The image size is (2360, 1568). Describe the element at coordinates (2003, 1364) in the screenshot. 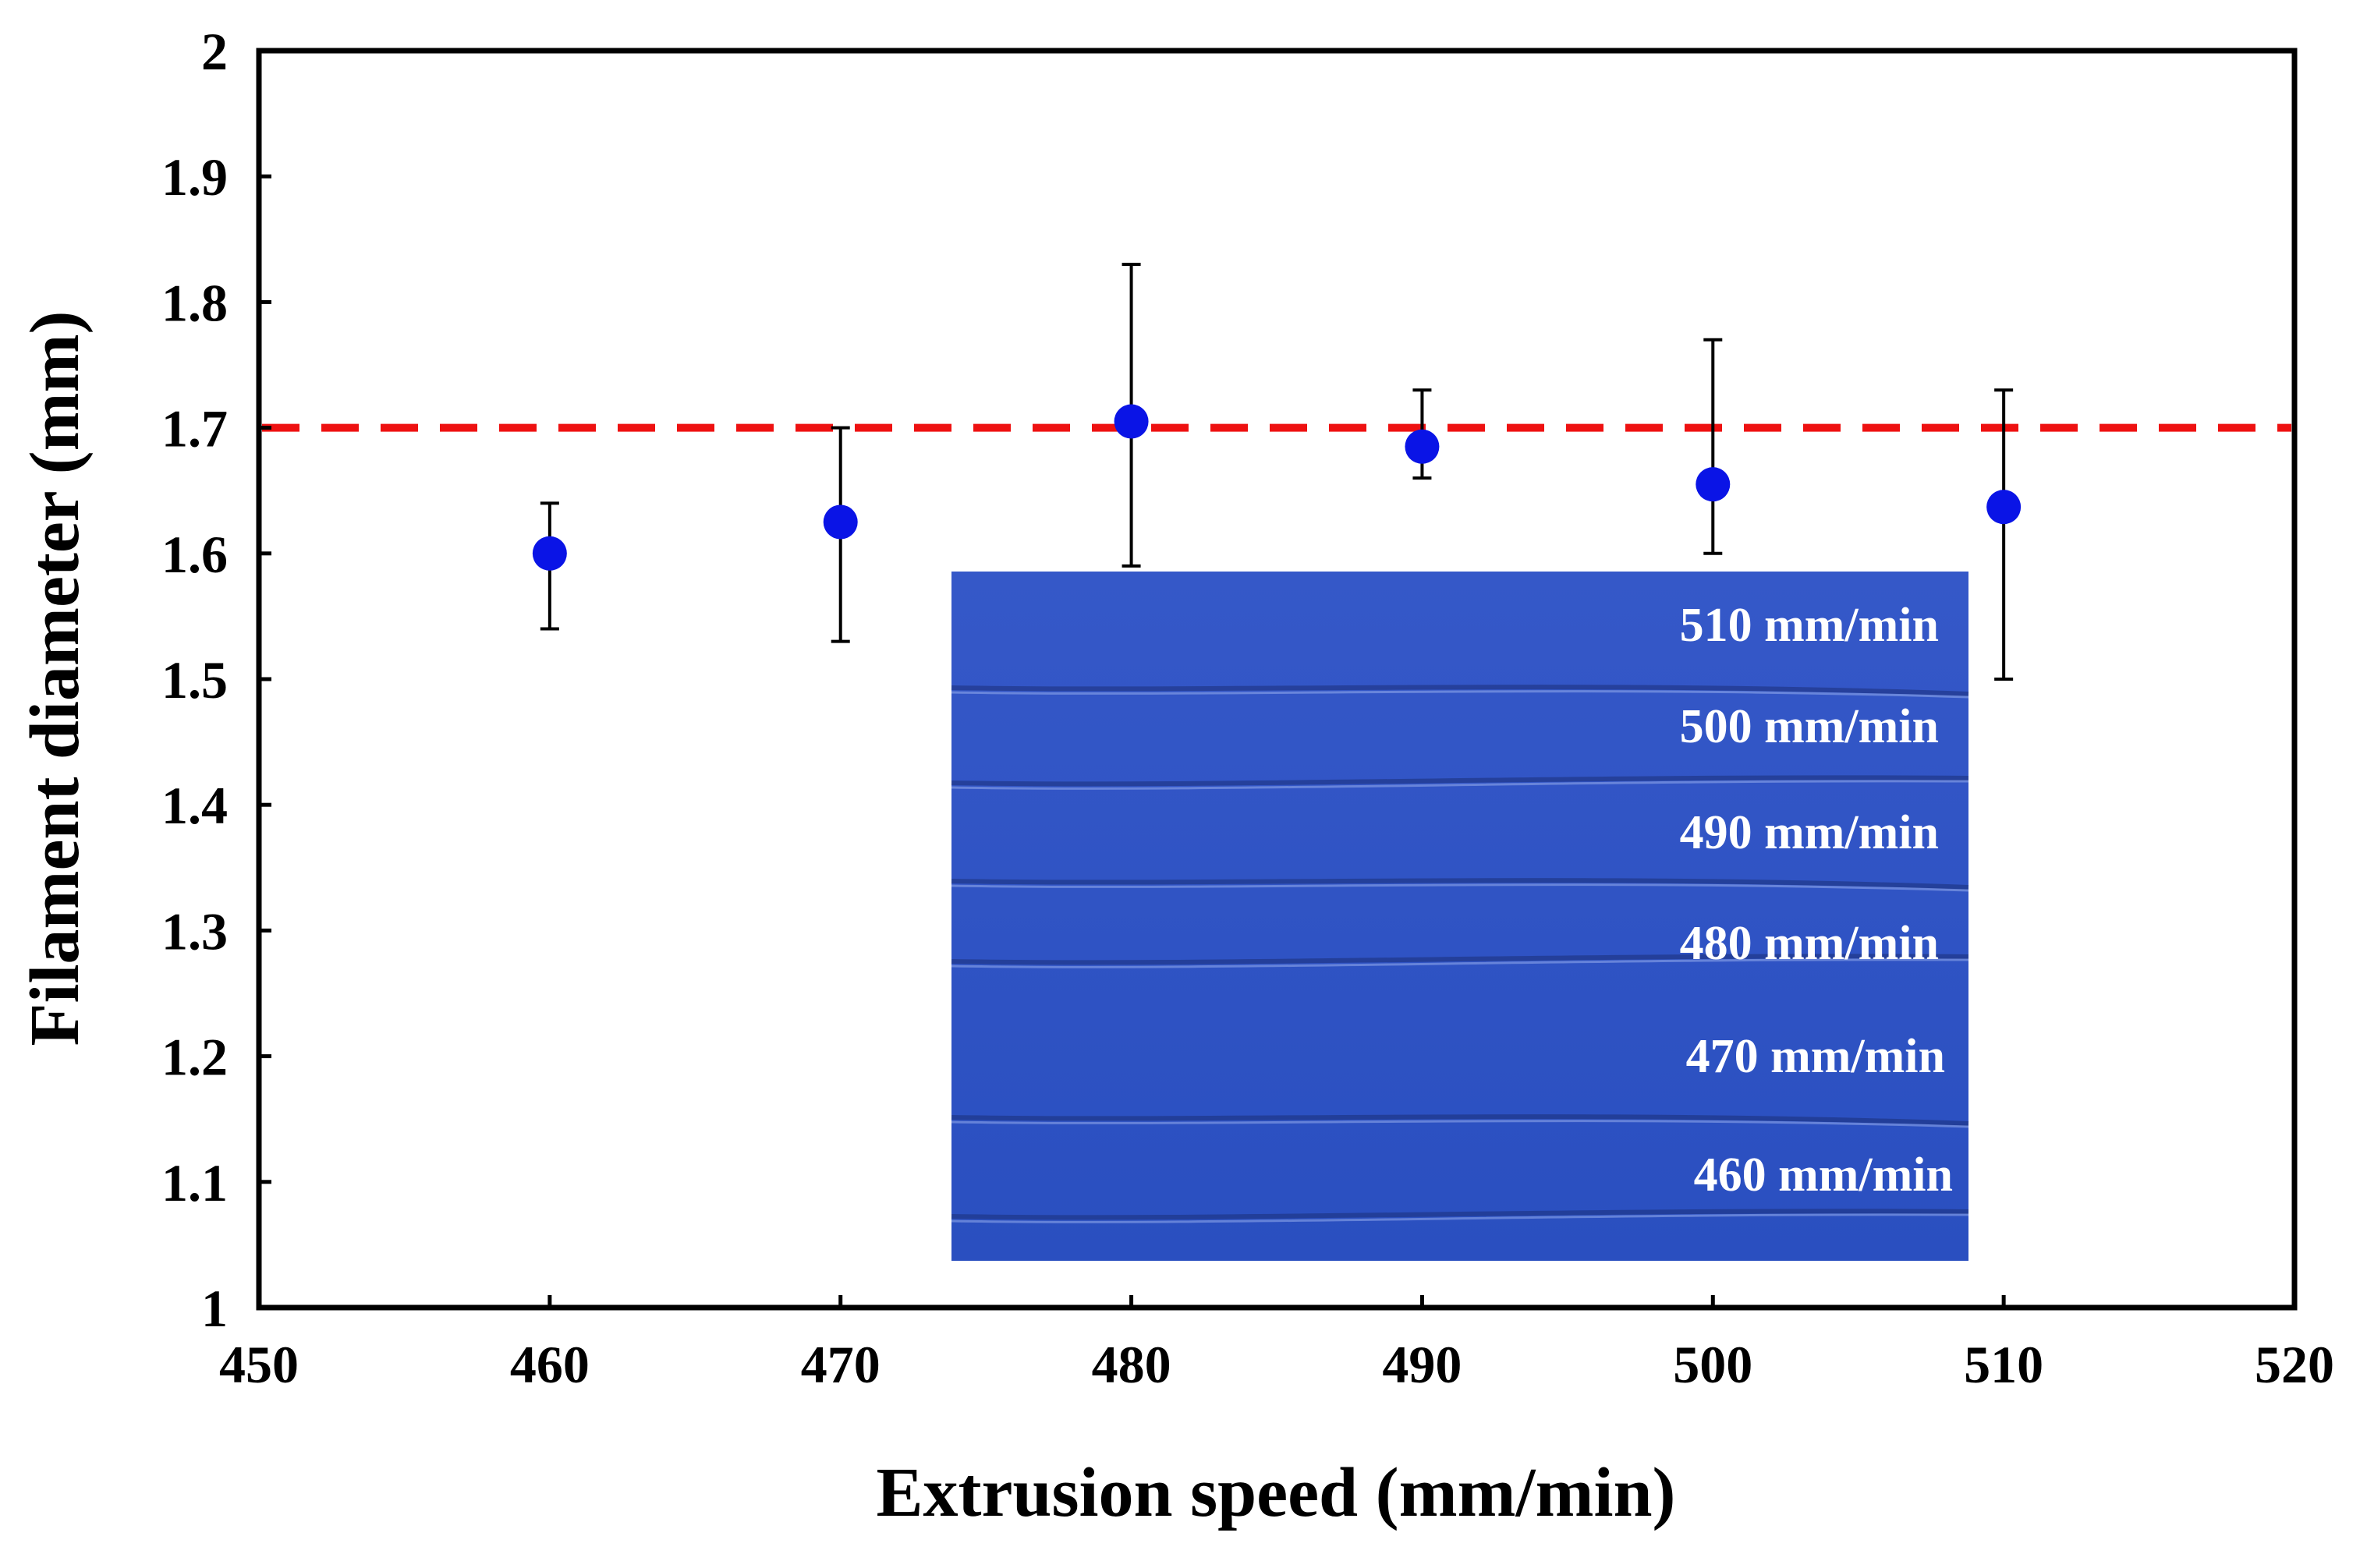

I see `x-tick-label: 510` at that location.